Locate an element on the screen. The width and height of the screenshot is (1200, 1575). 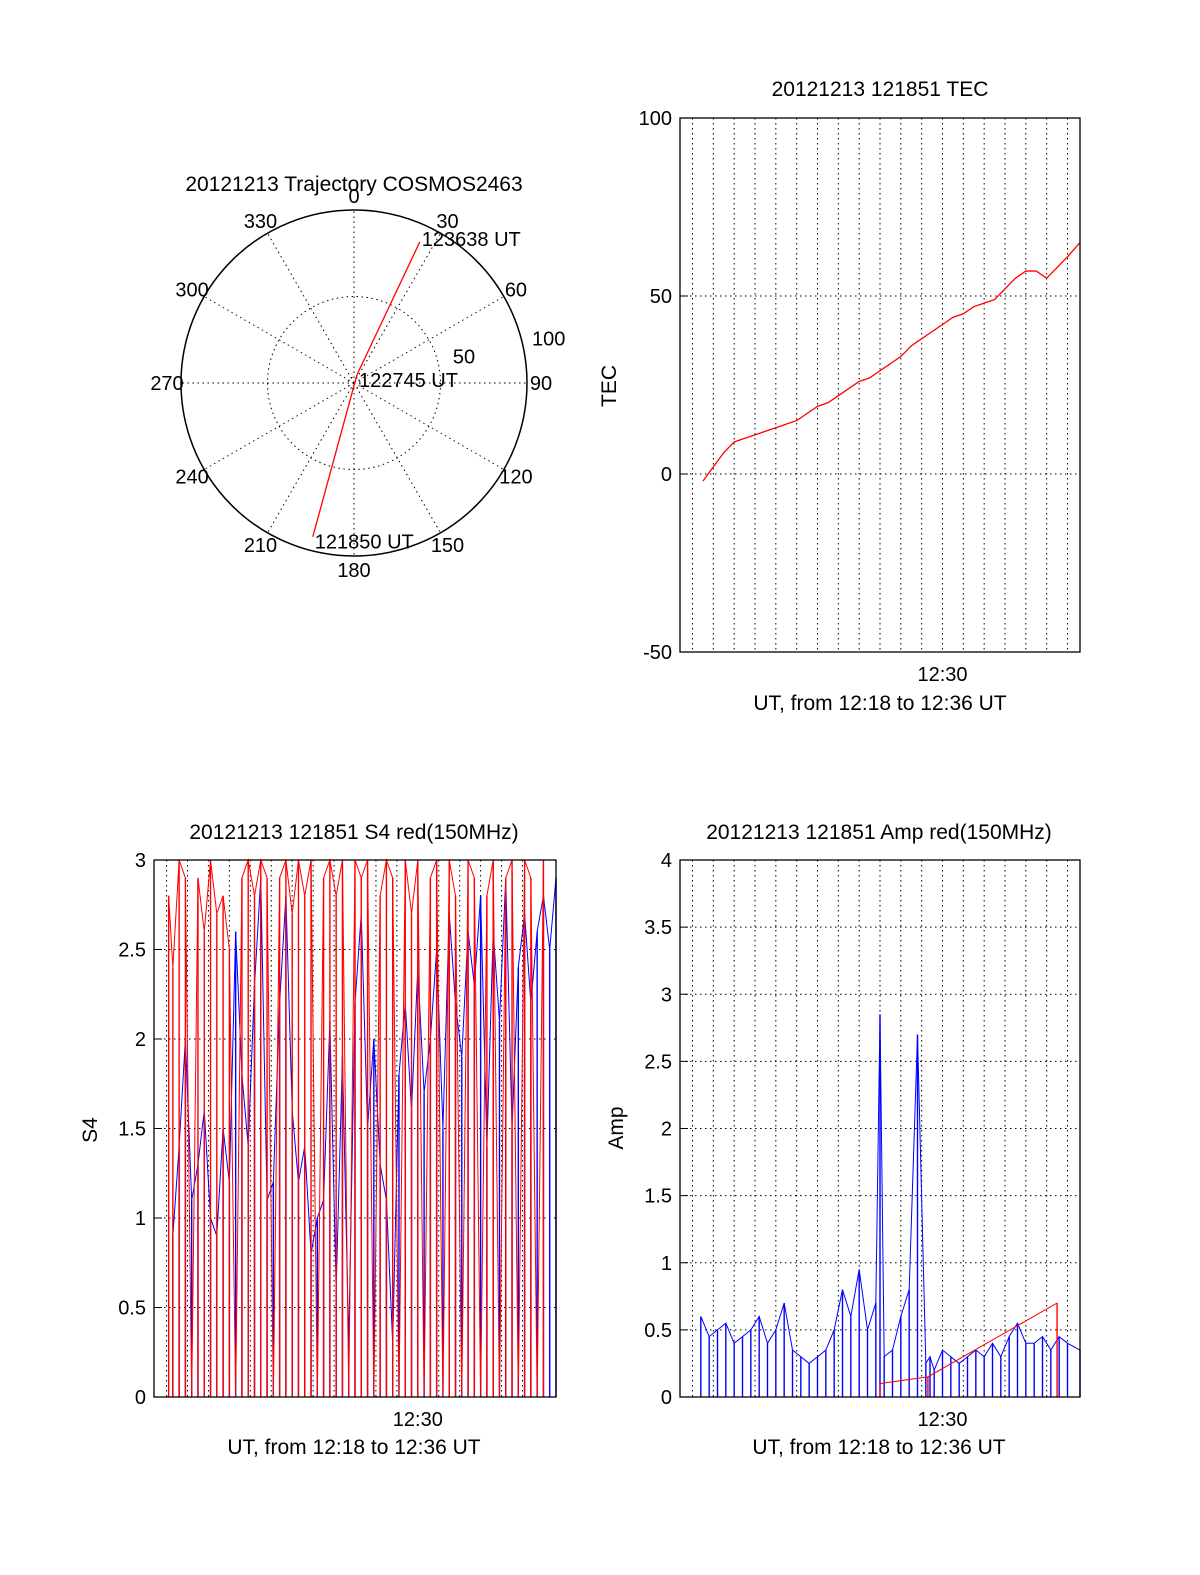
trajectory-track: 121850 UT 122745 UT 123638 UT is located at coordinates (416, 391).